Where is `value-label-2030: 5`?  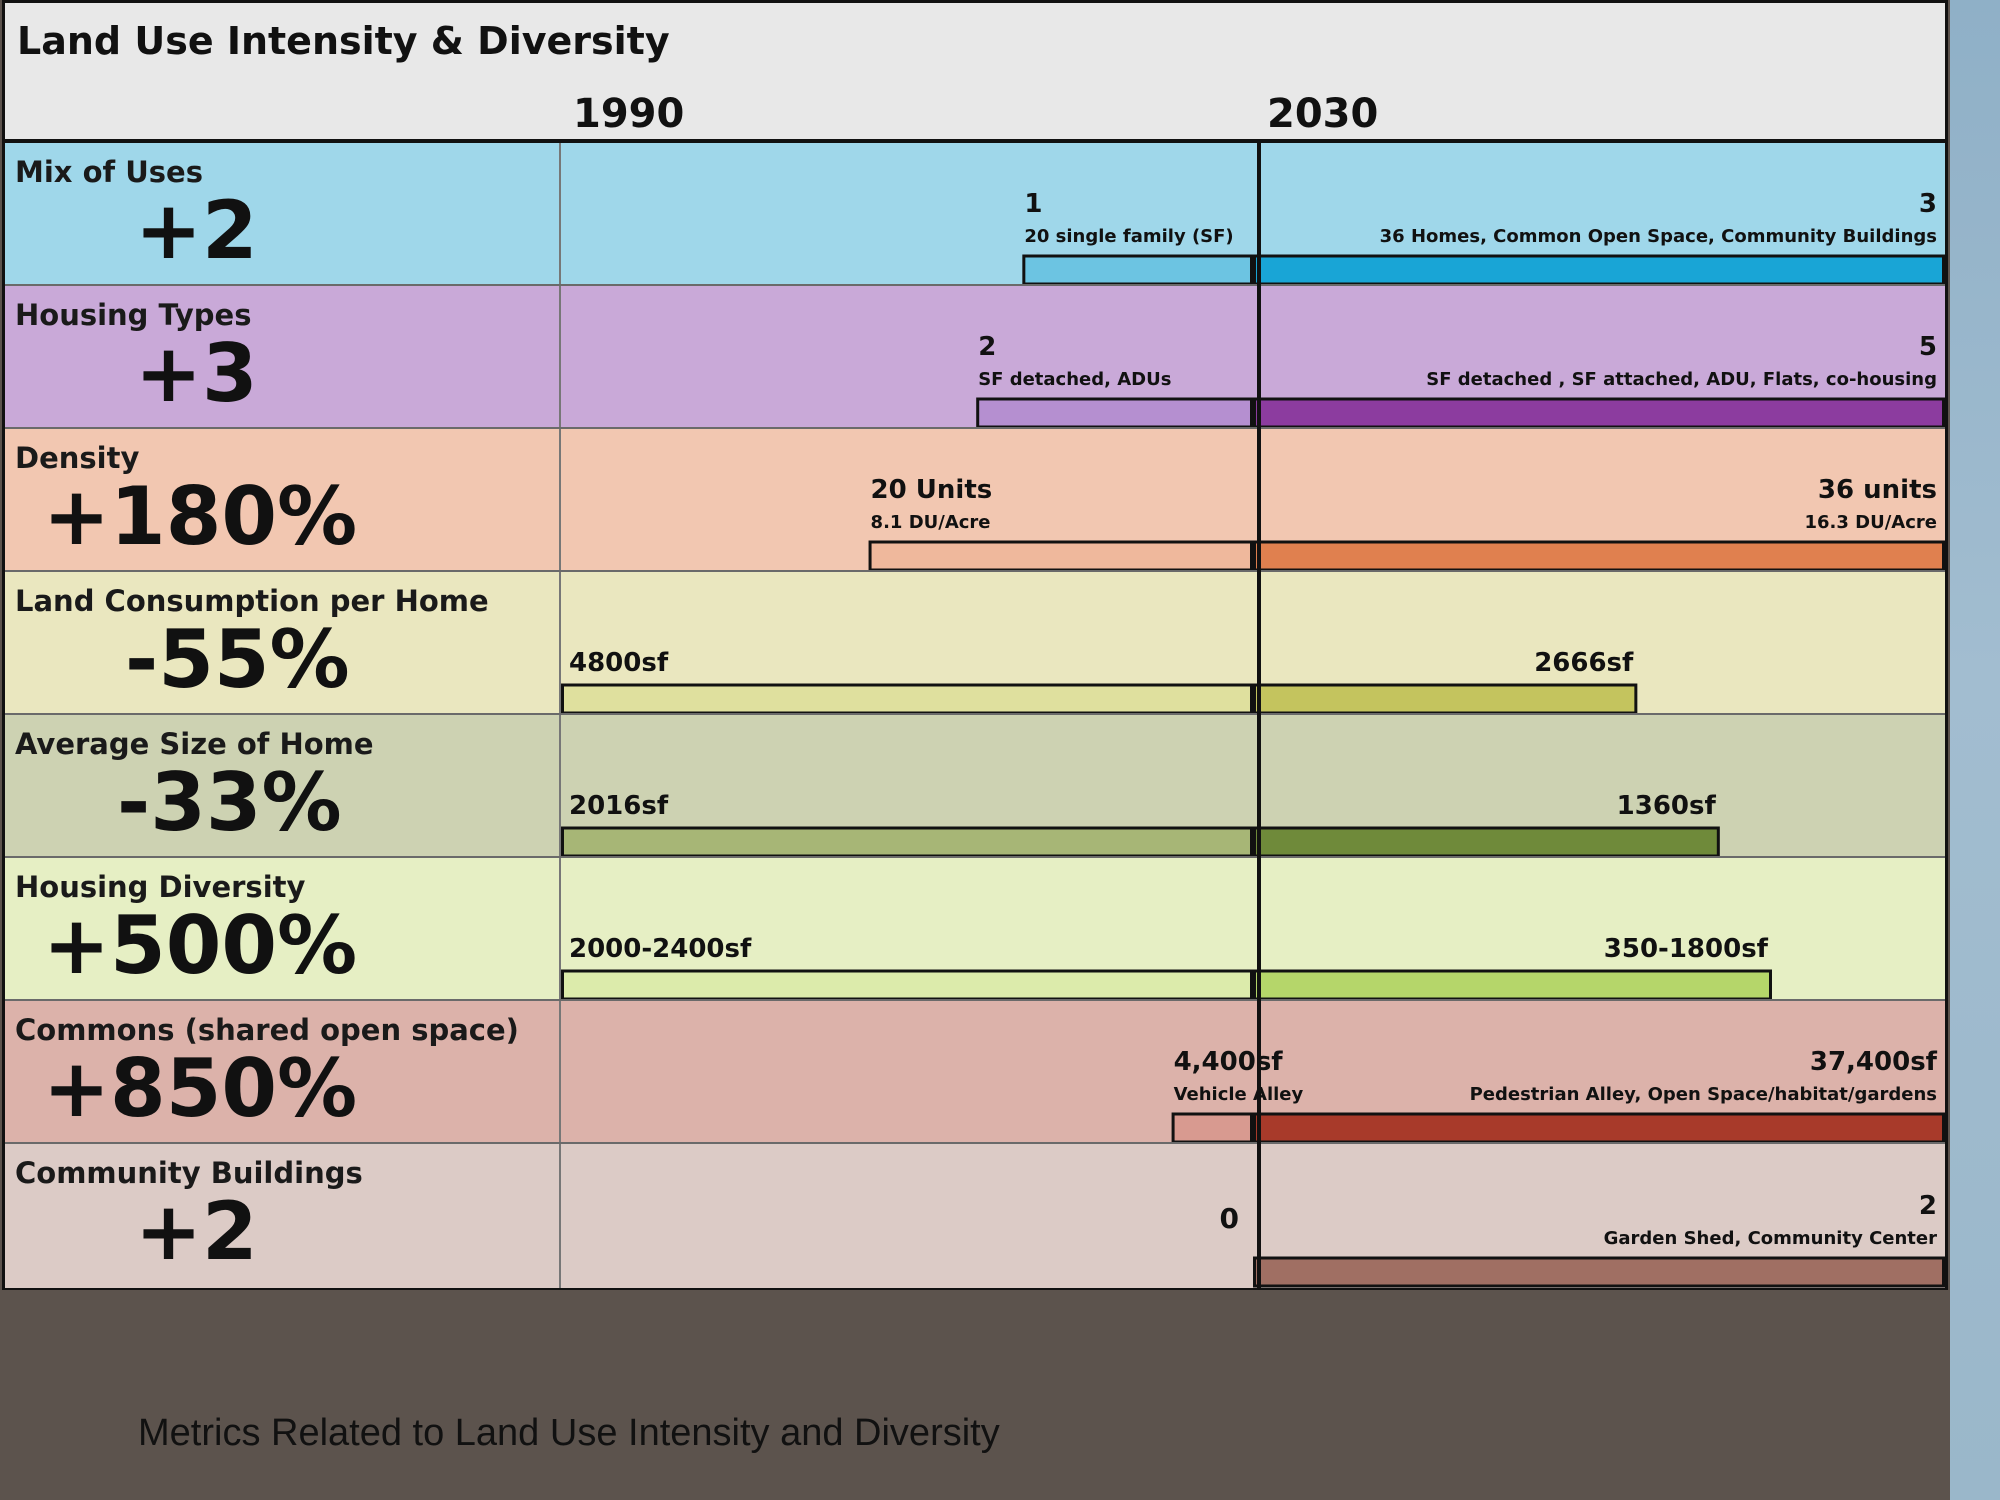 value-label-2030: 5 is located at coordinates (1928, 347).